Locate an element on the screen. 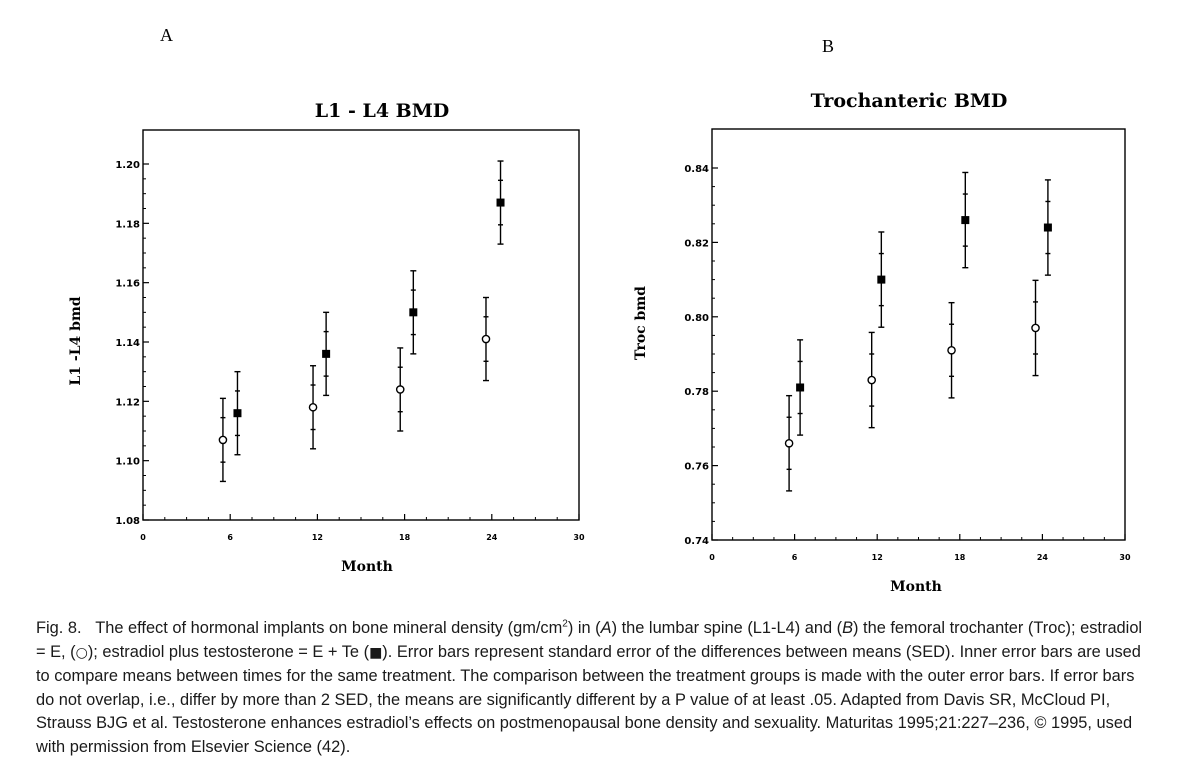 This screenshot has height=783, width=1190. y-tick-label: 1.16 is located at coordinates (127, 284).